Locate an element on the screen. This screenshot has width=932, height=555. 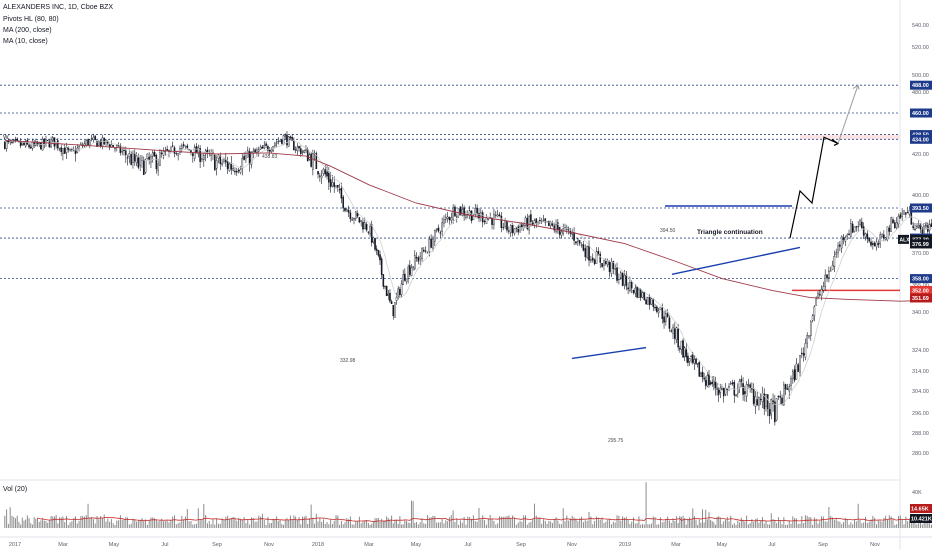
level-badge-text: 434.00 is located at coordinates (920, 140).